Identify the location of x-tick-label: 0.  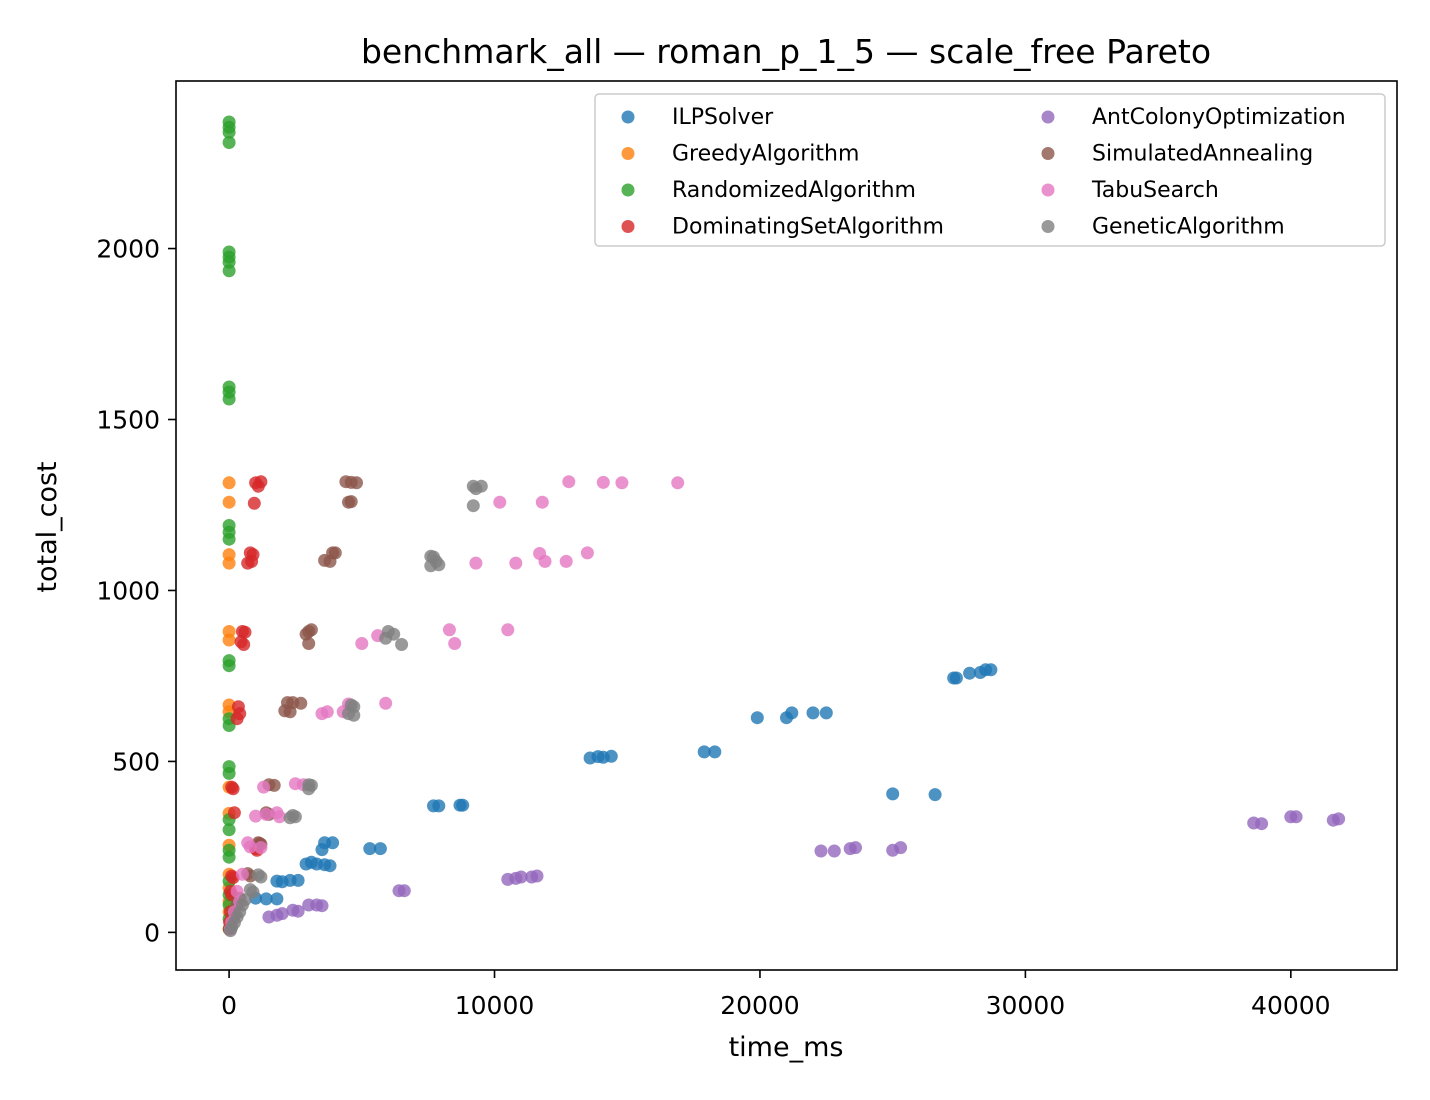
(229, 1005).